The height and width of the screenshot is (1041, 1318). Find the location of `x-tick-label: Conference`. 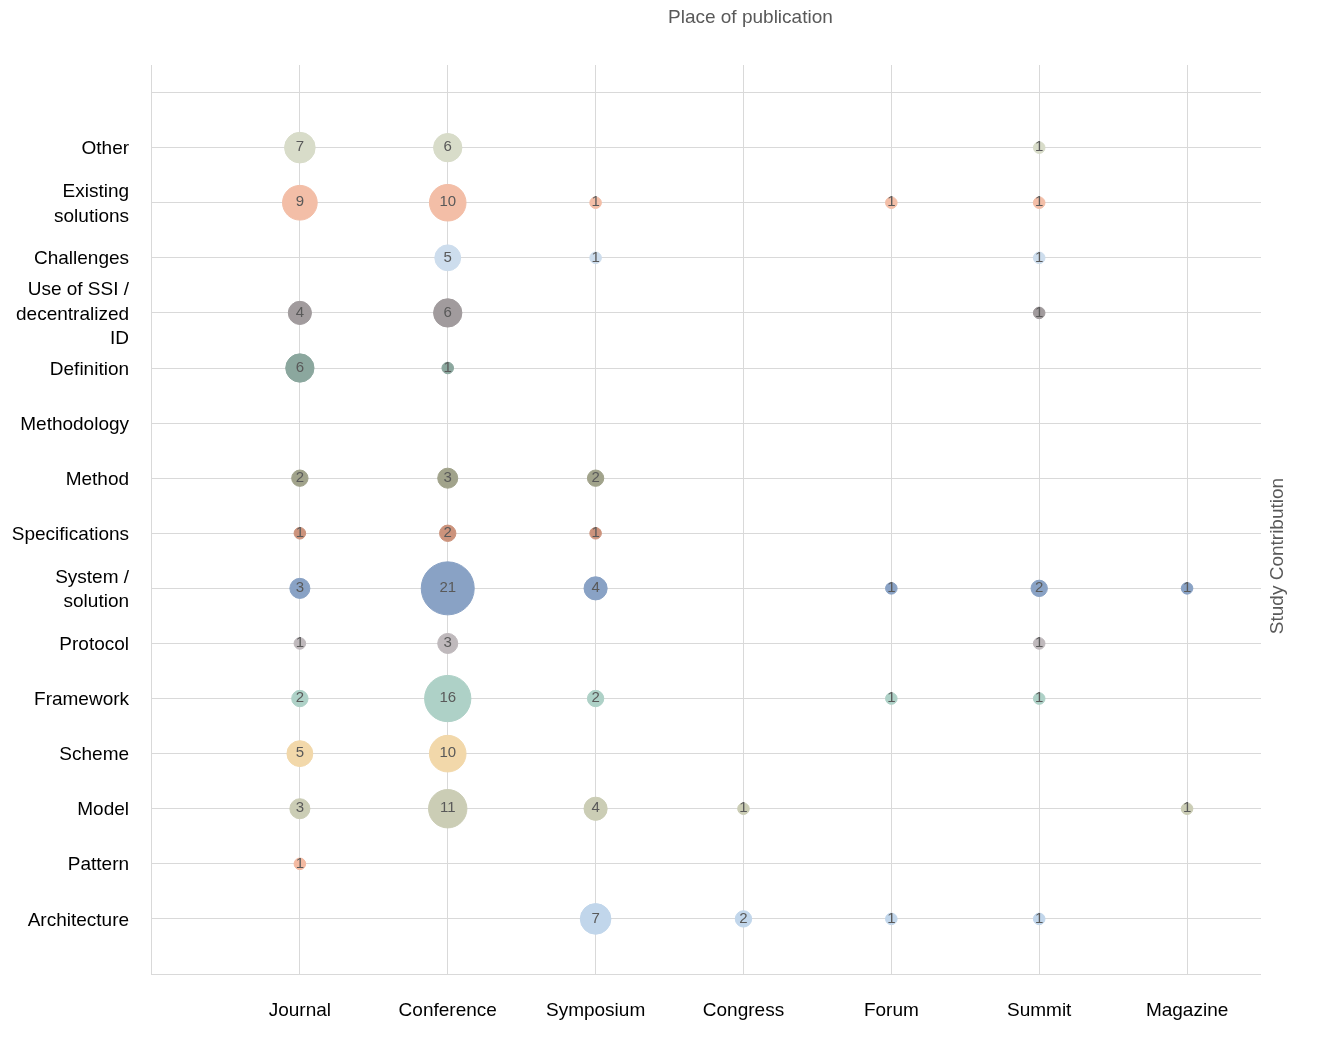

x-tick-label: Conference is located at coordinates (447, 1009).